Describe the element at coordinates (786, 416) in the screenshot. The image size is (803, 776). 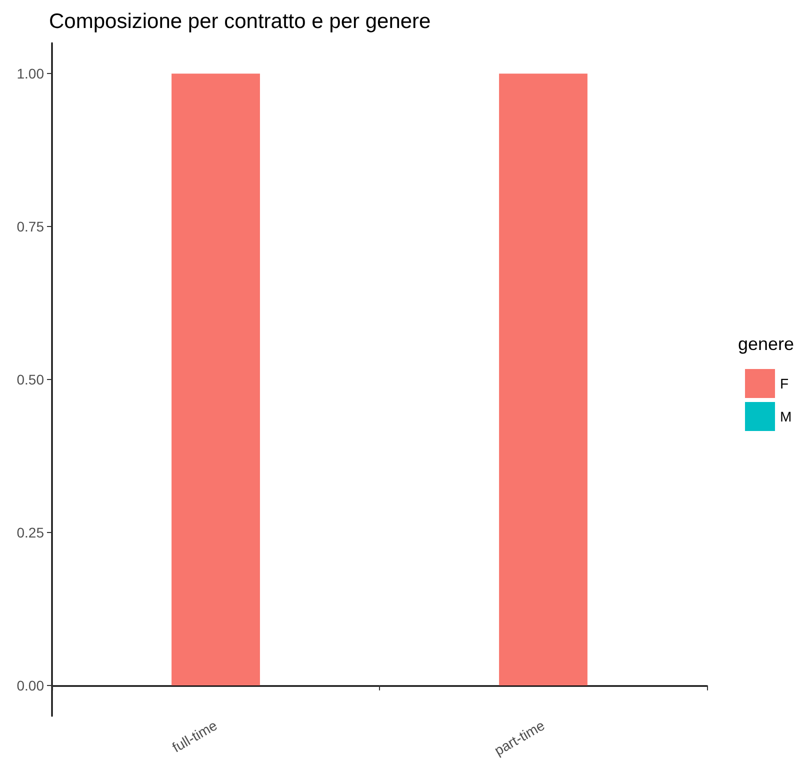
I see `legend-label: M` at that location.